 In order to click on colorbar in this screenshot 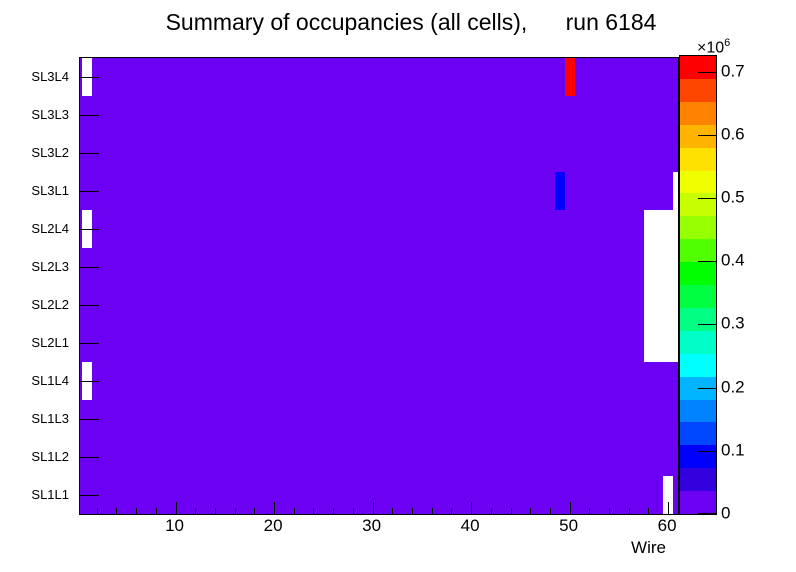, I will do `click(698, 285)`.